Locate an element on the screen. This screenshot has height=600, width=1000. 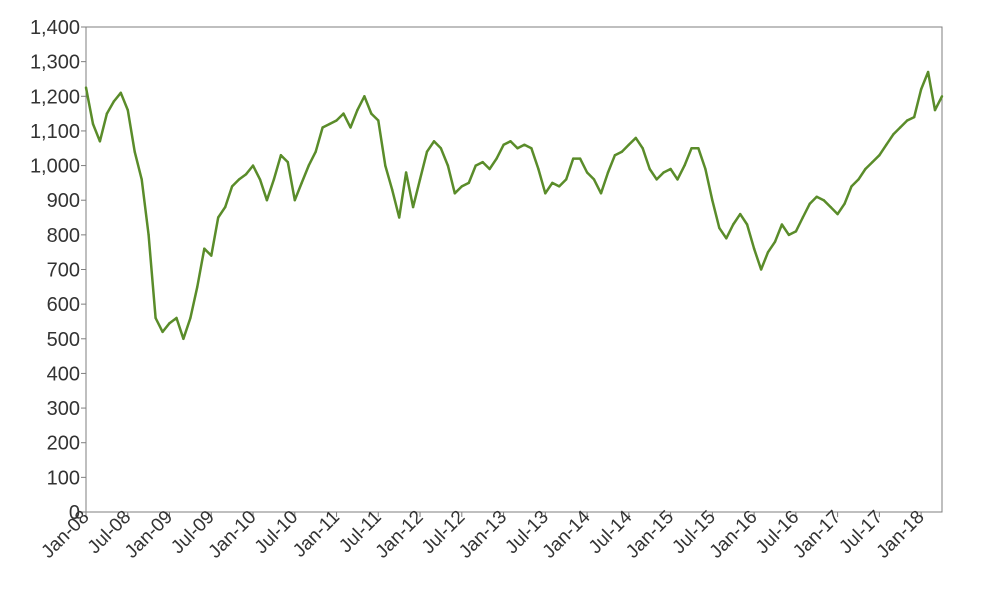
x-tick-label: Jan-10 is located at coordinates (233, 535).